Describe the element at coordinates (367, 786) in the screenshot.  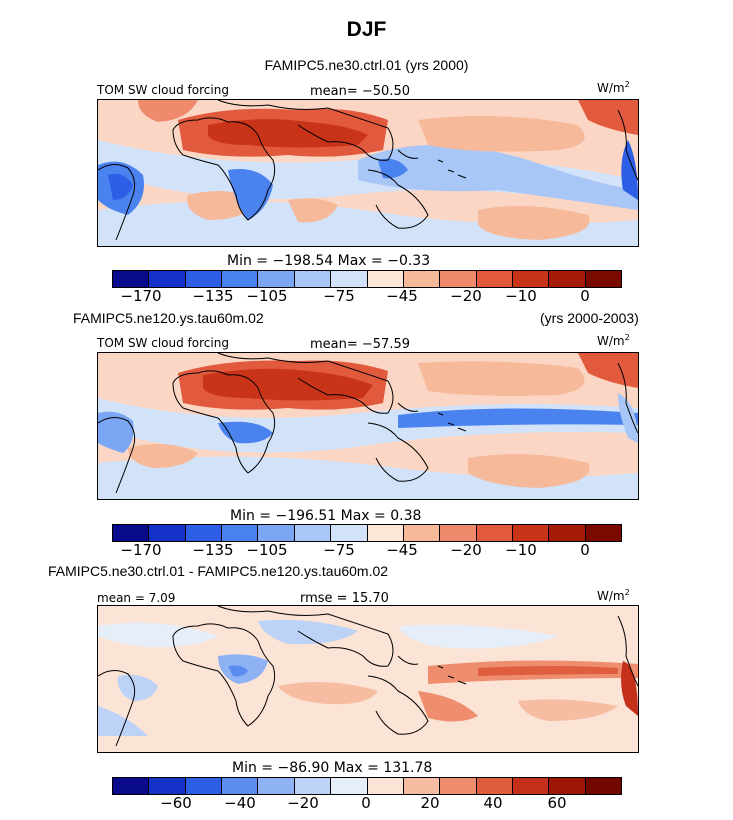
I see `panel3-colorbar` at that location.